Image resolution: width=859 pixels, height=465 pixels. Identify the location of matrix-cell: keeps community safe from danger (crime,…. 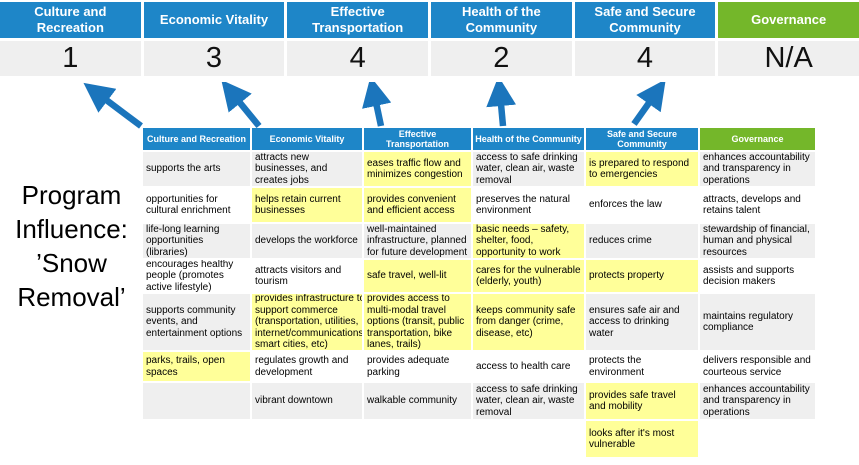
(528, 322).